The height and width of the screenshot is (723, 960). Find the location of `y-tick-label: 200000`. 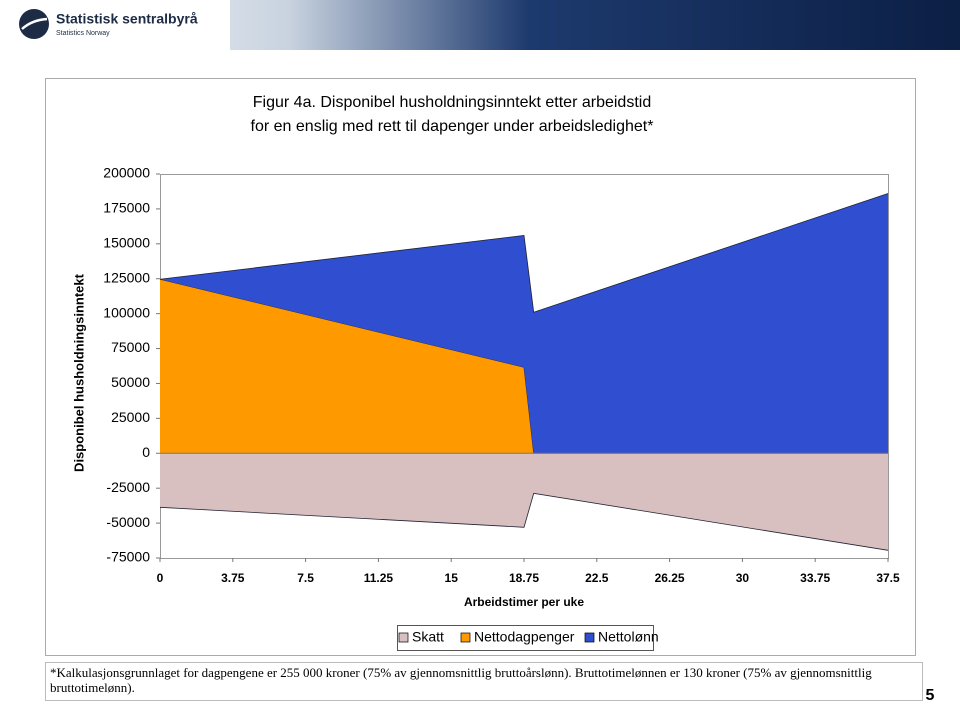

y-tick-label: 200000 is located at coordinates (126, 173).